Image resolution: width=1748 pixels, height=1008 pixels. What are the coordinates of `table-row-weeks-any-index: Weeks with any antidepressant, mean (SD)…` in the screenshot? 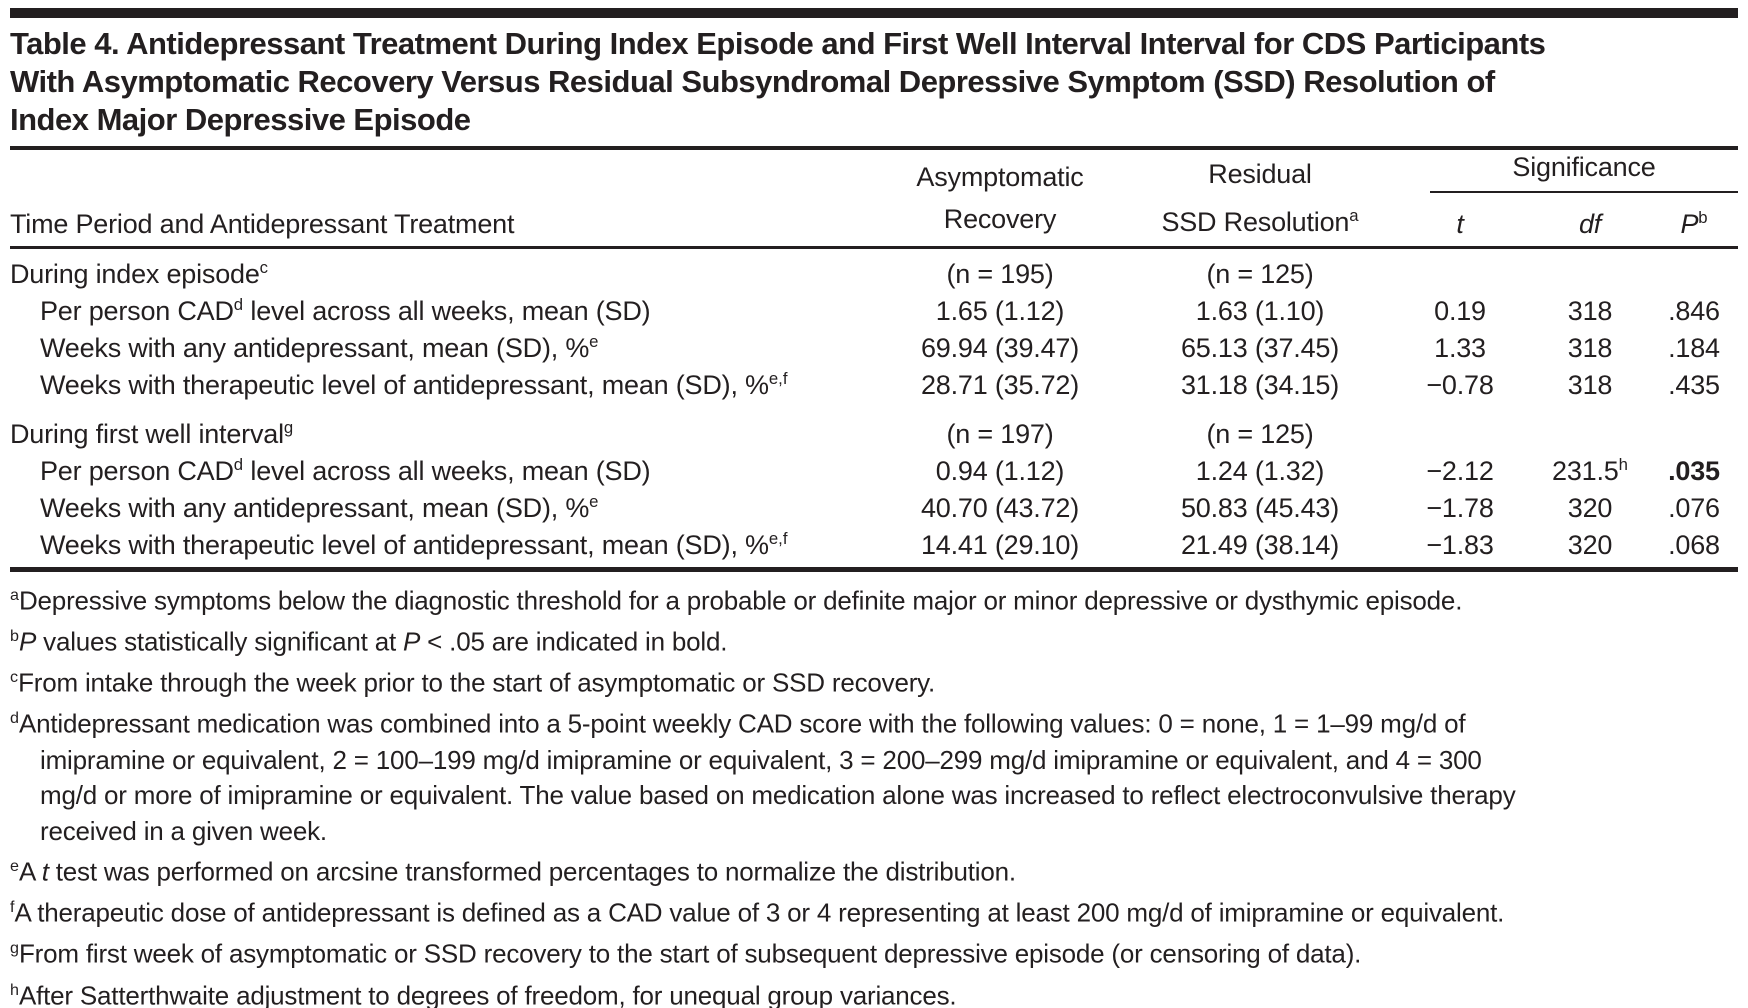 It's located at (874, 345).